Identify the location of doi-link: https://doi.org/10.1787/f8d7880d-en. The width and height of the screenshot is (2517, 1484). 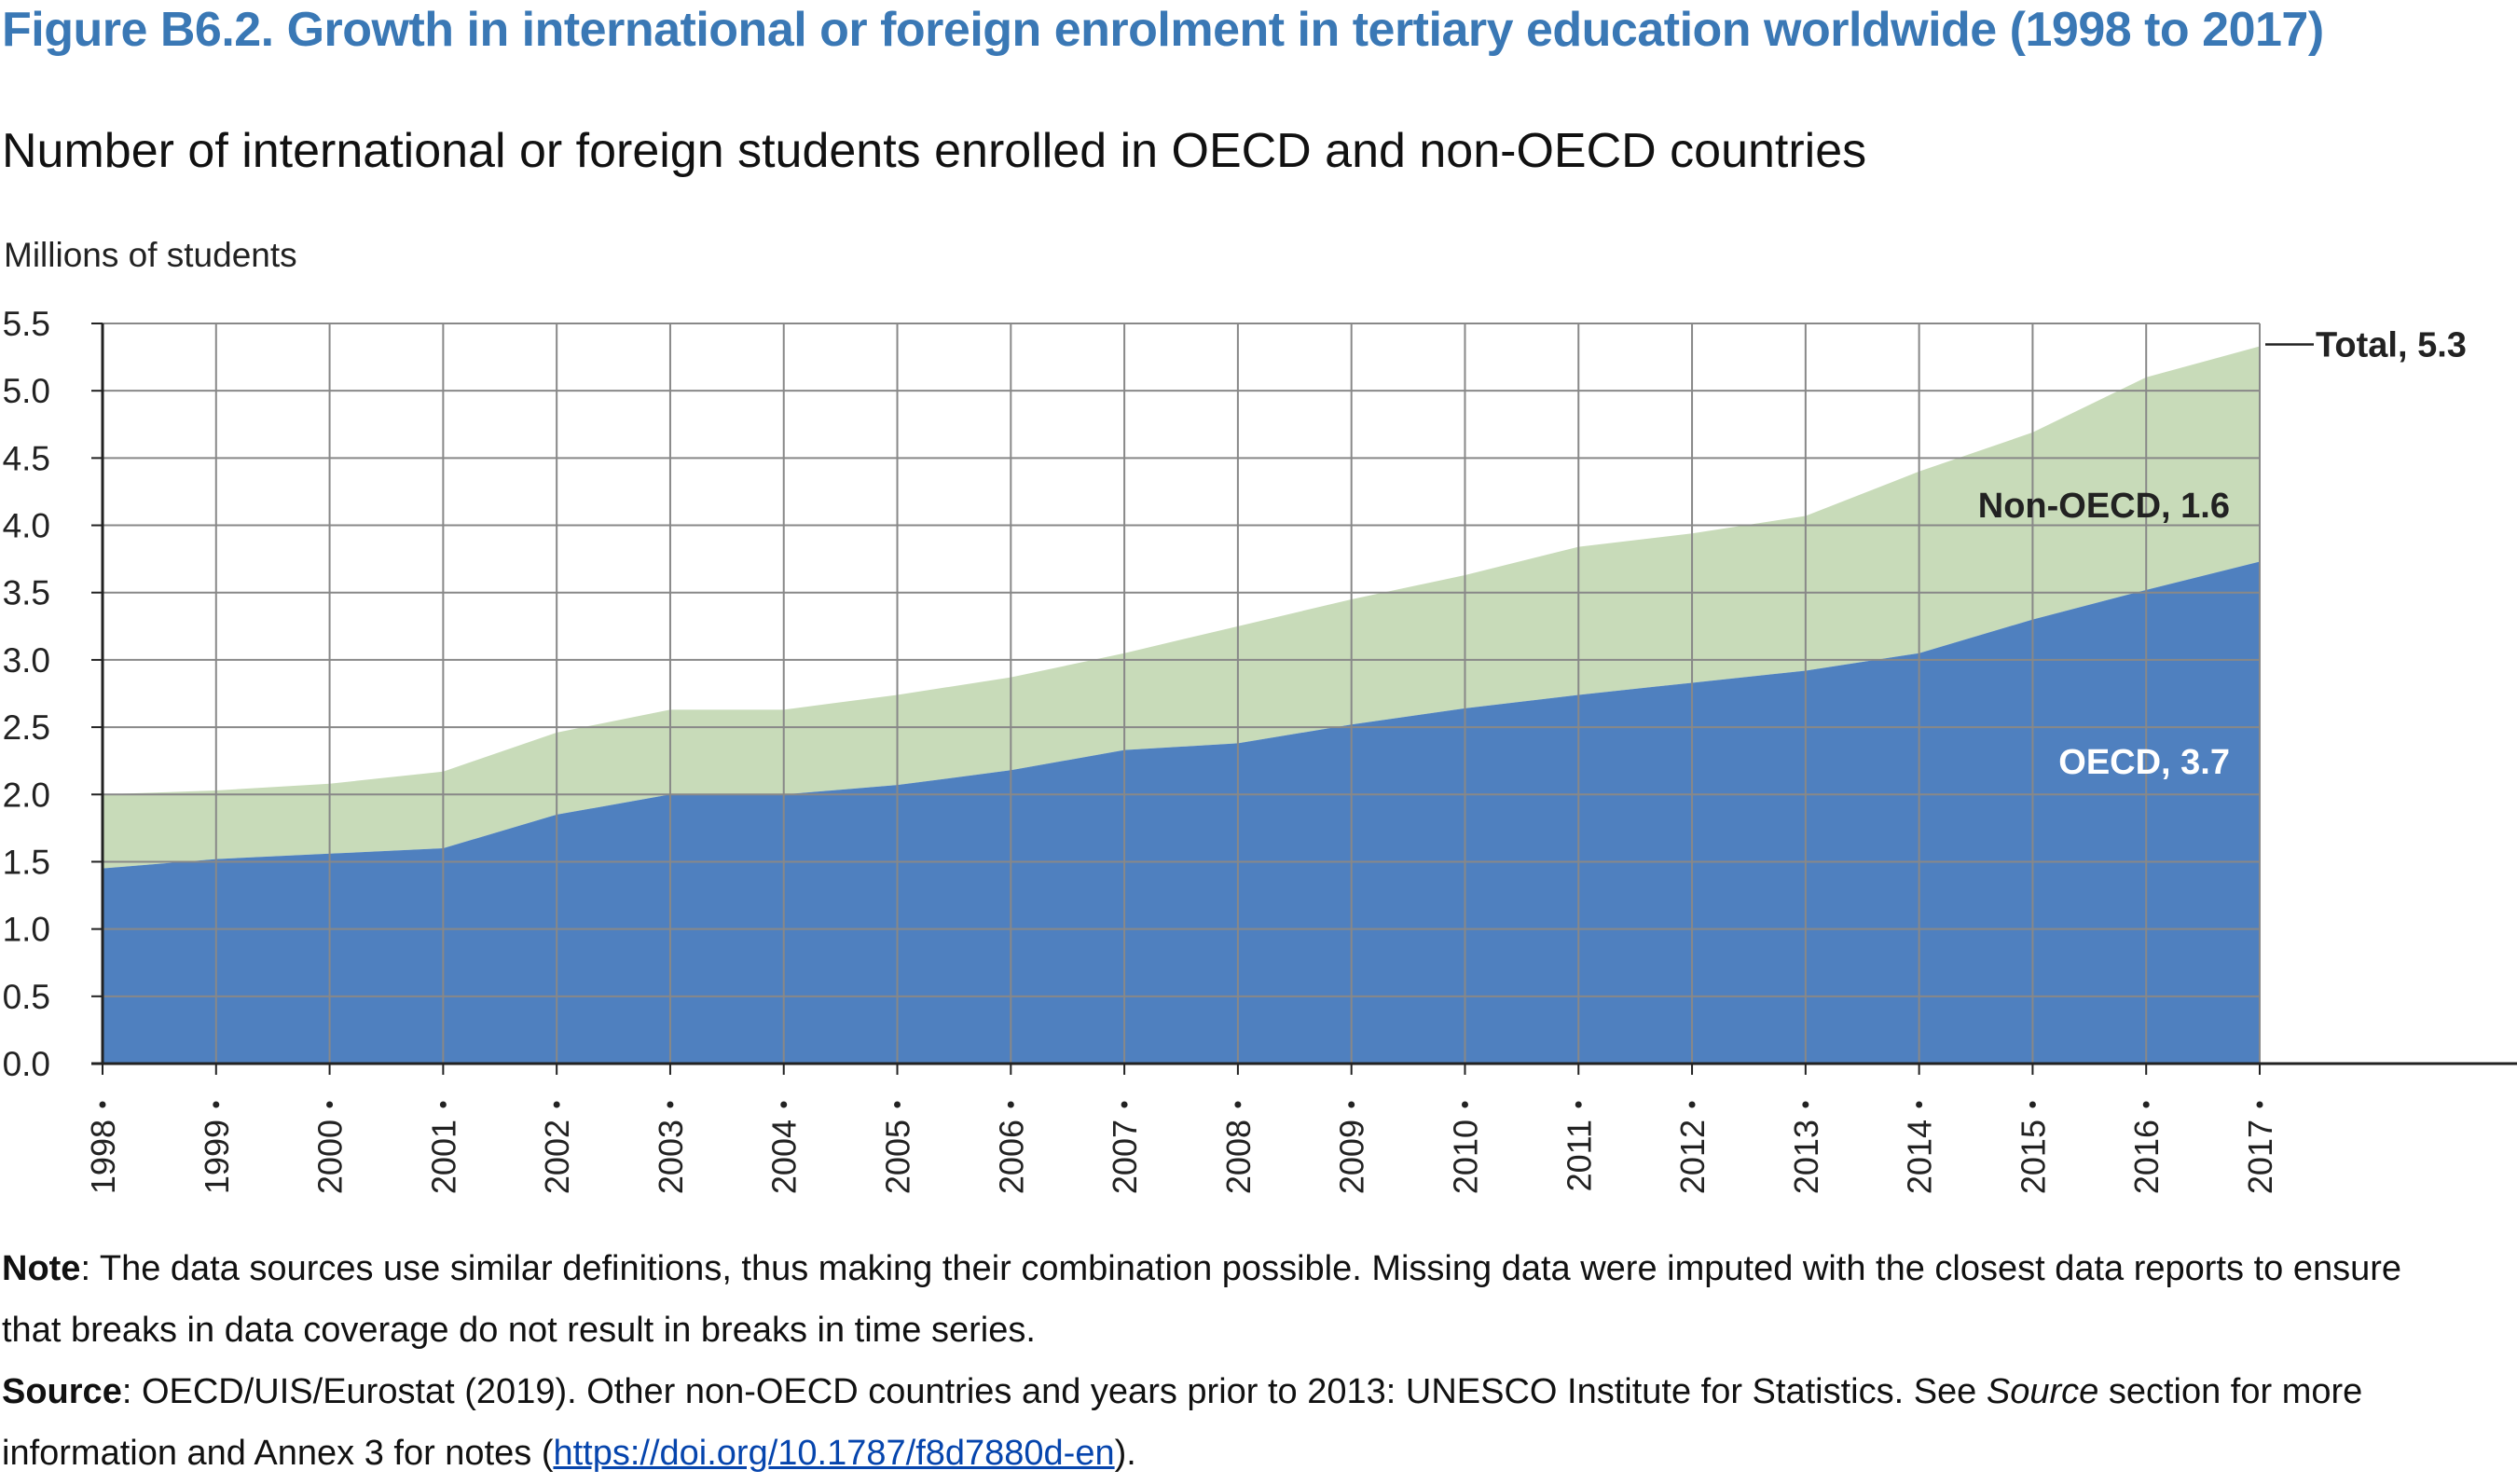
(834, 1453).